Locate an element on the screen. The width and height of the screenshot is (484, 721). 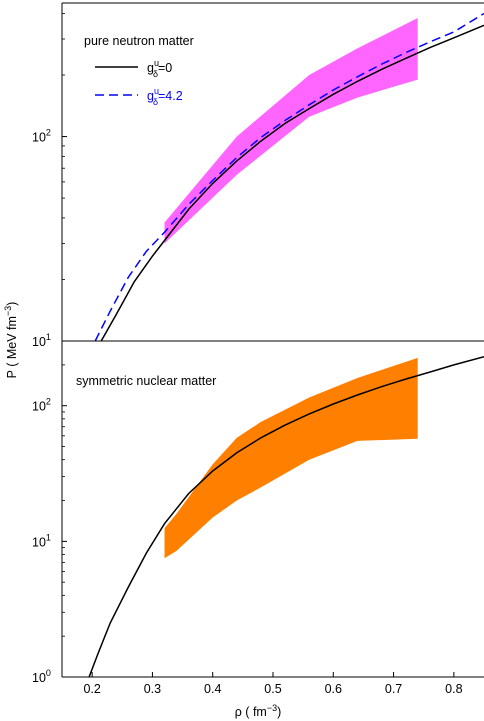
x-axis-ticks: 0.2 0.3 0.4 0.5 0.6 0.7 0.8 is located at coordinates (273, 684).